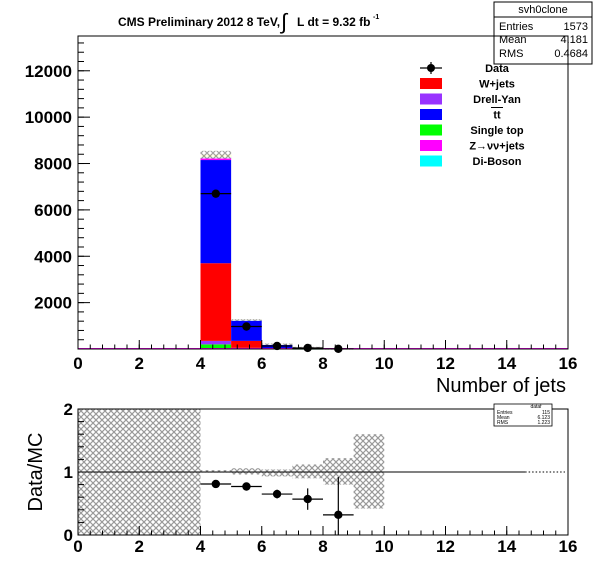 This screenshot has width=596, height=572. What do you see at coordinates (384, 363) in the screenshot?
I see `top-x-tick-label-5: 10` at bounding box center [384, 363].